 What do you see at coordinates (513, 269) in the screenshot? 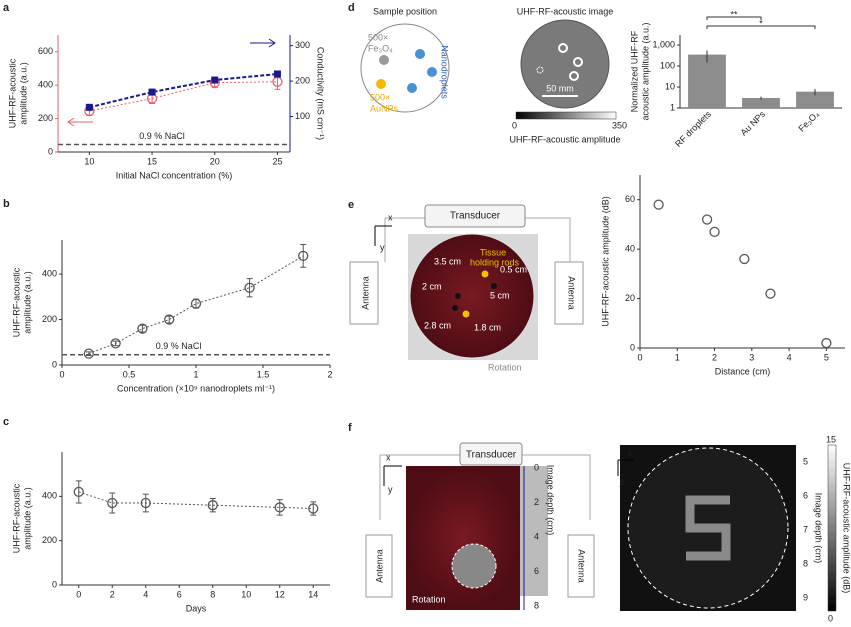
I see `label: 0.5 cm` at bounding box center [513, 269].